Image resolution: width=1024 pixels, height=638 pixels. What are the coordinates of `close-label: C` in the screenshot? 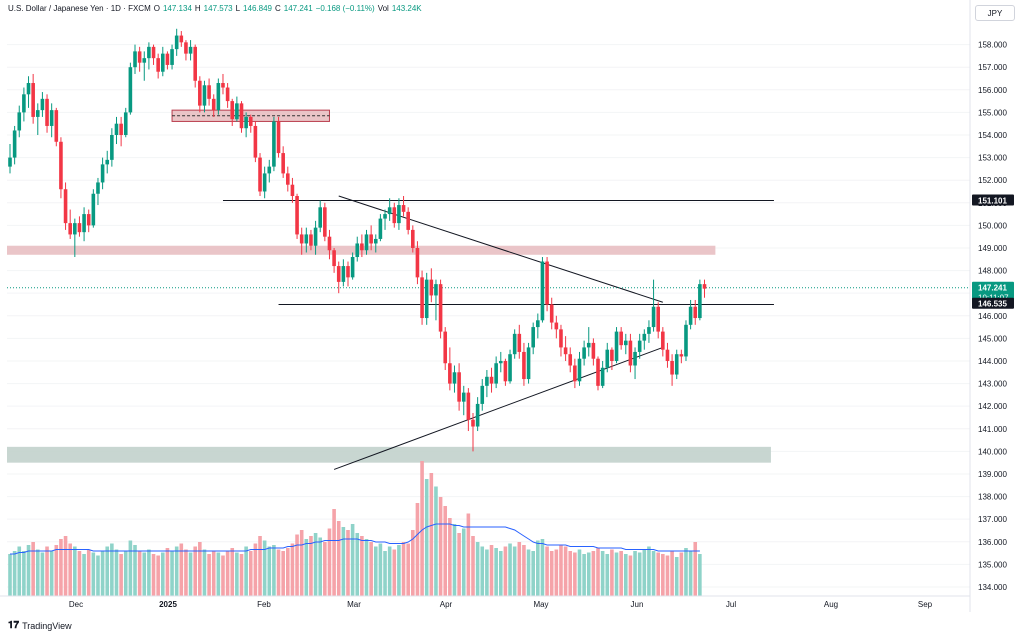 It's located at (277, 8).